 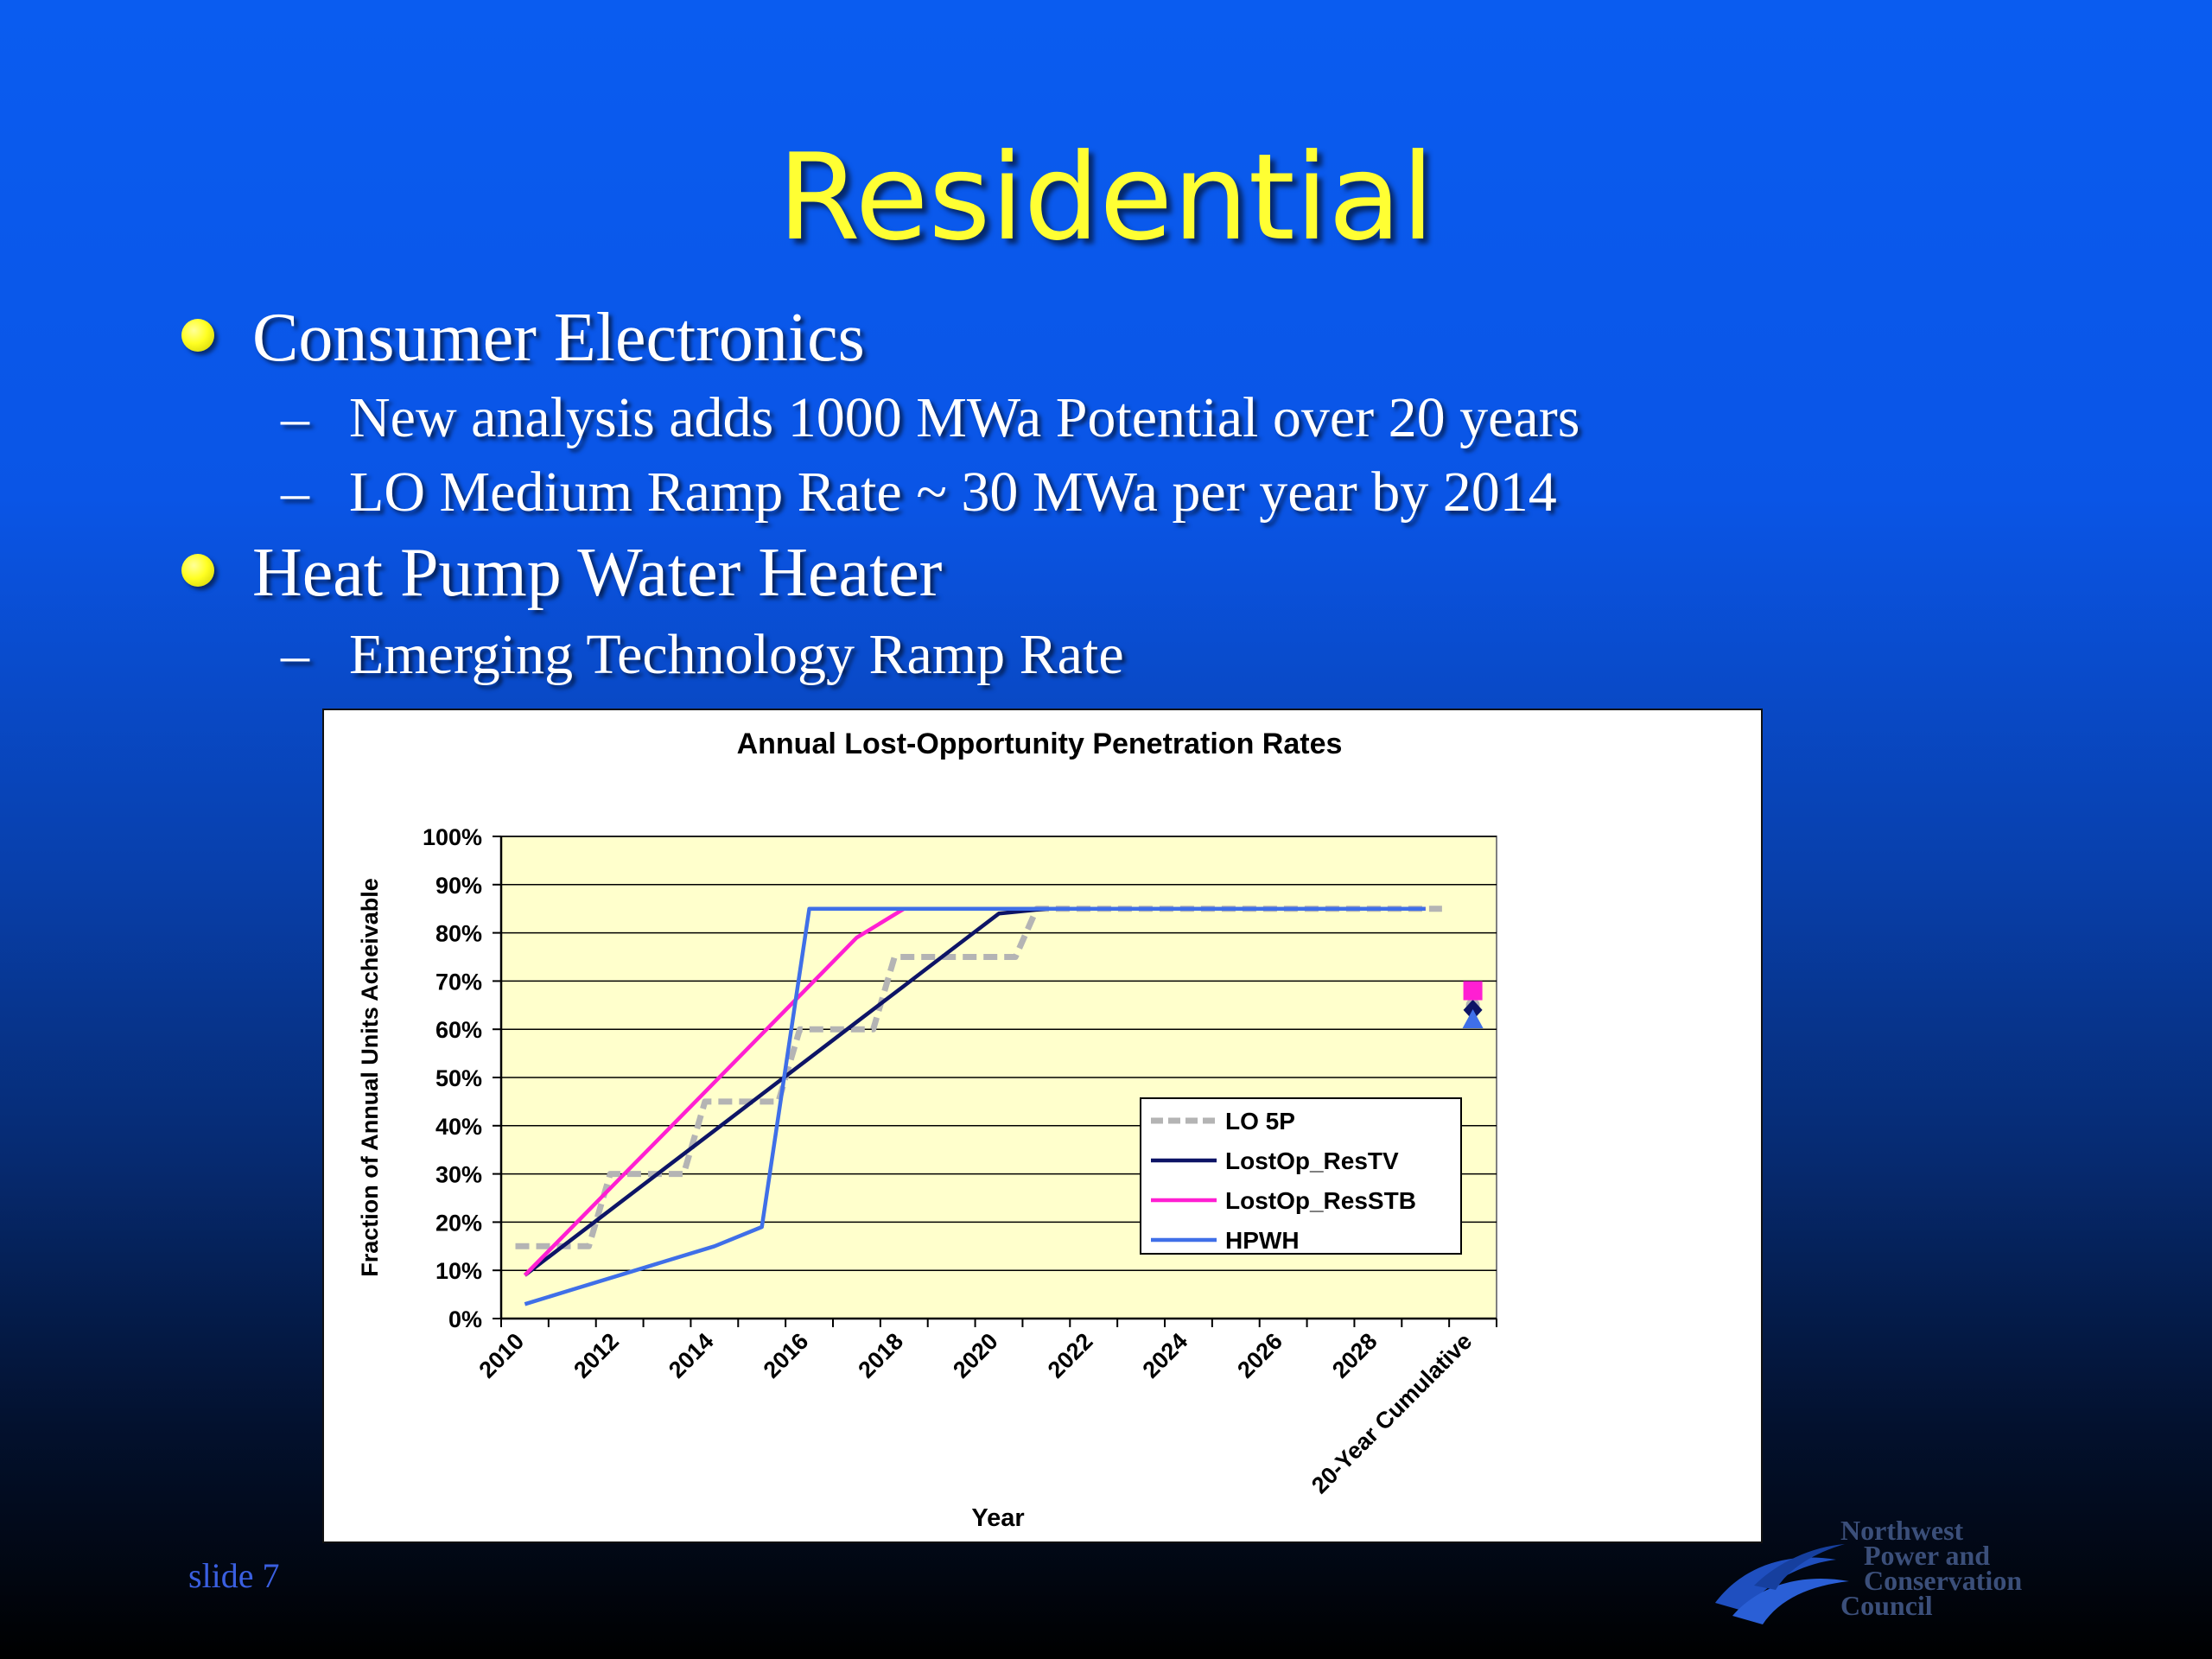 I want to click on y-tick-label: 20%, so click(x=458, y=1223).